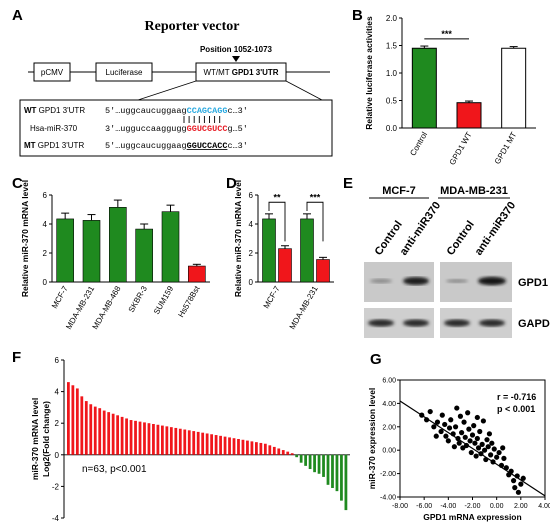 The width and height of the screenshot is (550, 532). Describe the element at coordinates (421, 229) in the screenshot. I see `lane-label-anti-1: anti-miR370` at that location.